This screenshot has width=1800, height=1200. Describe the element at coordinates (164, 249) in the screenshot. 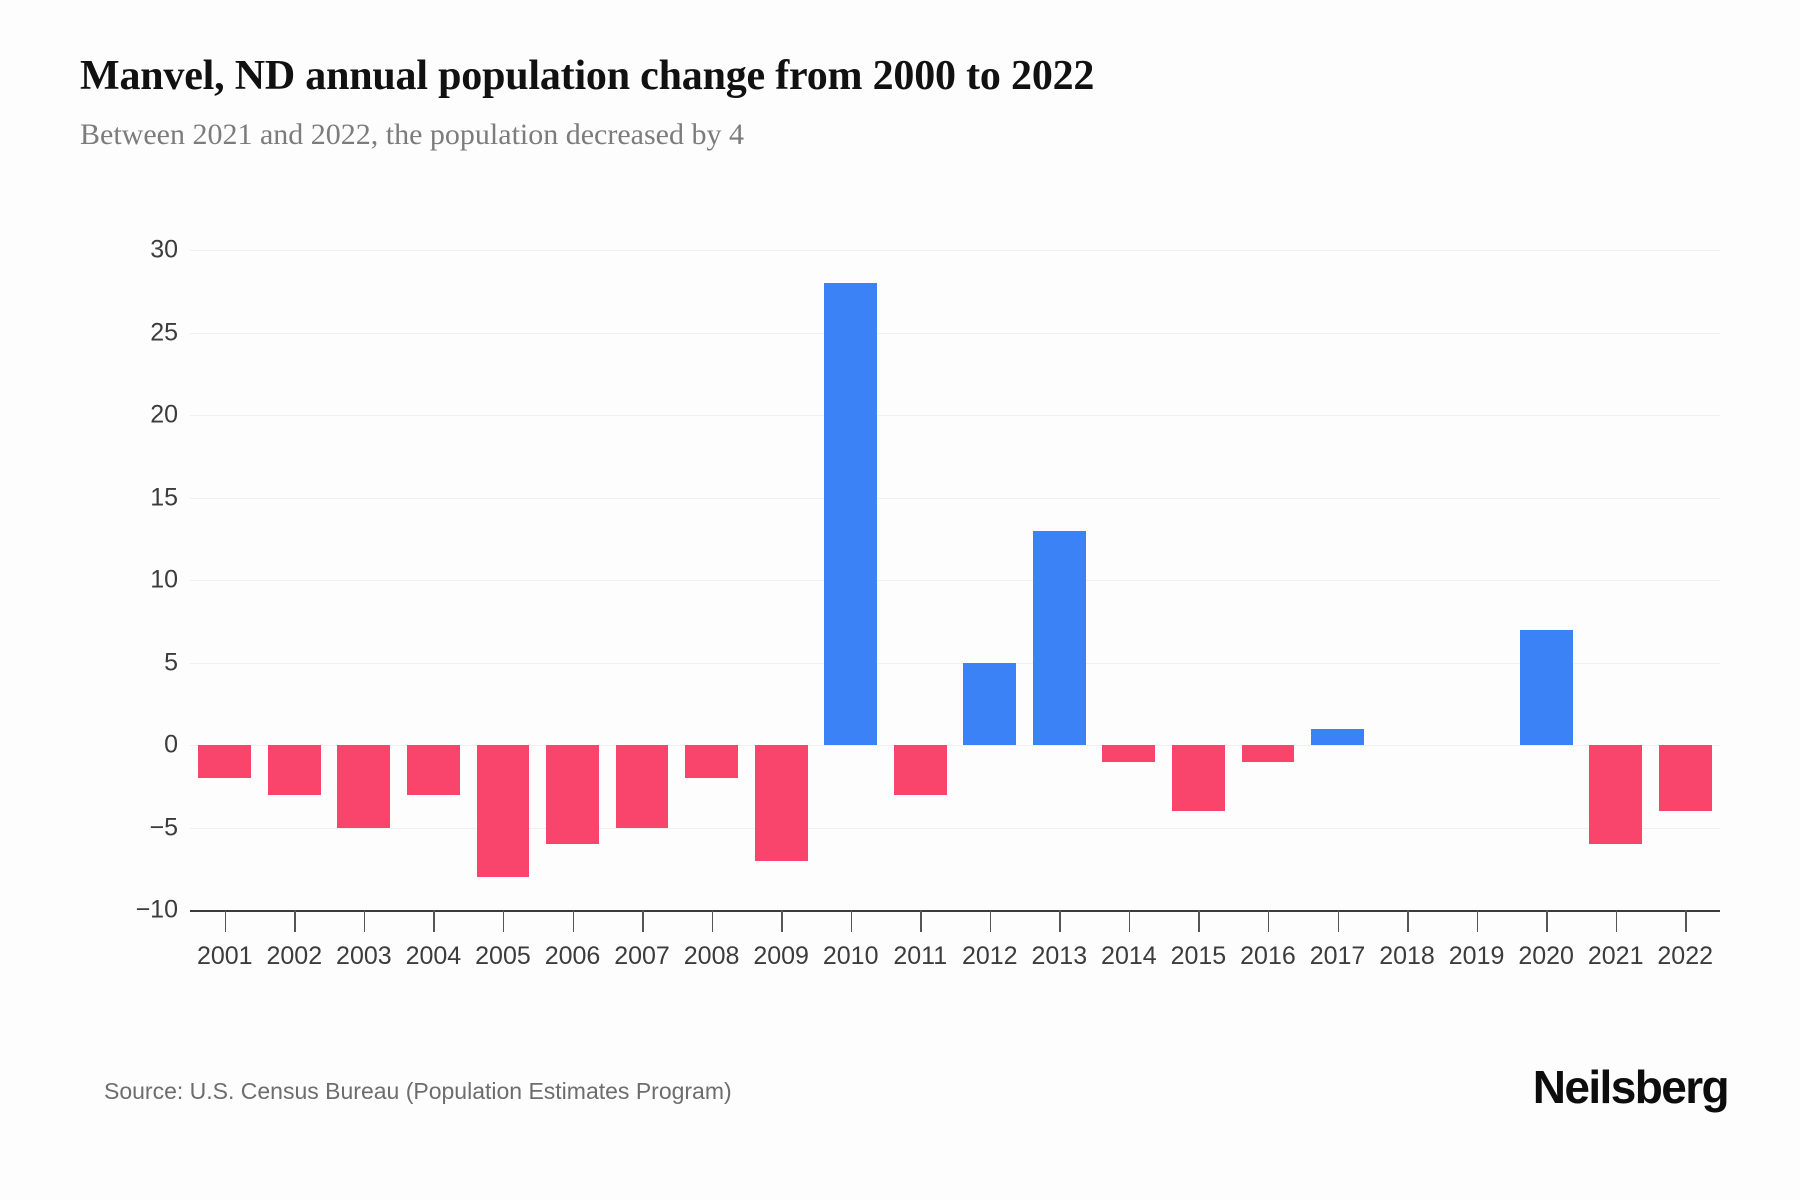

I see `y-tick-label: 30` at that location.